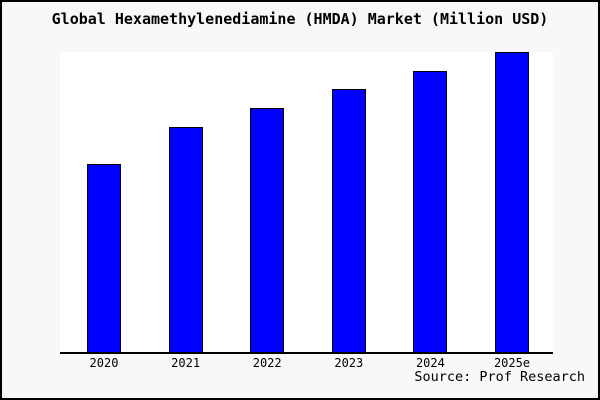 The height and width of the screenshot is (400, 600). I want to click on bar-2020, so click(104, 258).